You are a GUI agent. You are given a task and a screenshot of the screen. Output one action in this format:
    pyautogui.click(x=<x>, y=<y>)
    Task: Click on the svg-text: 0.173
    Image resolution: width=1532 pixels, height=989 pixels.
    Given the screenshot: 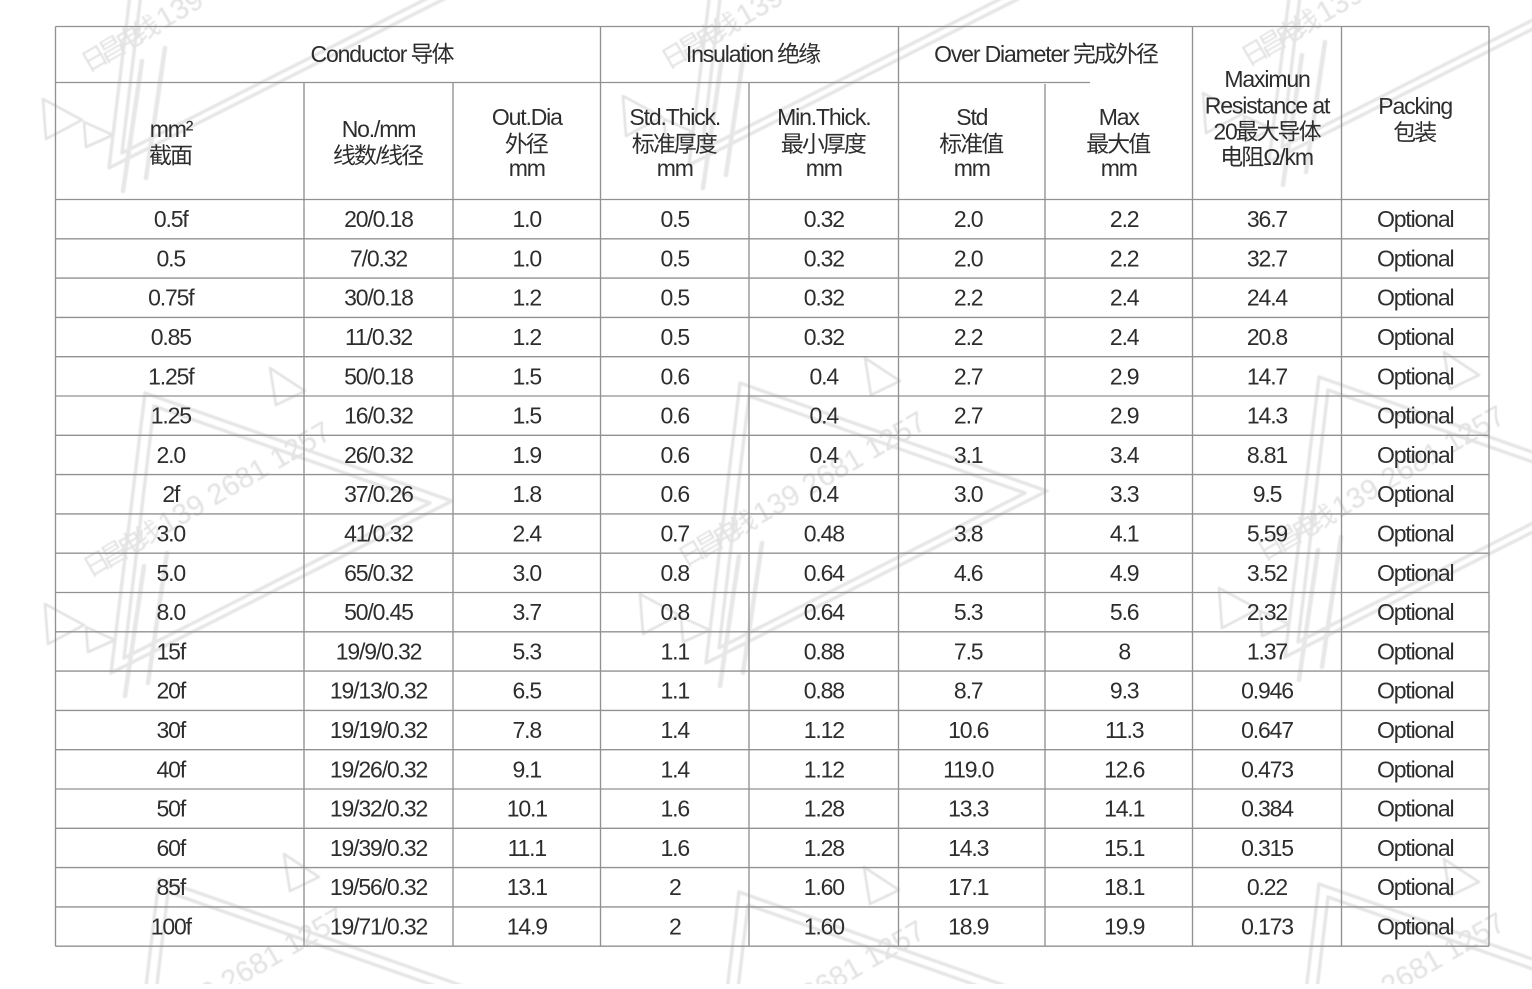 What is the action you would take?
    pyautogui.click(x=1267, y=927)
    